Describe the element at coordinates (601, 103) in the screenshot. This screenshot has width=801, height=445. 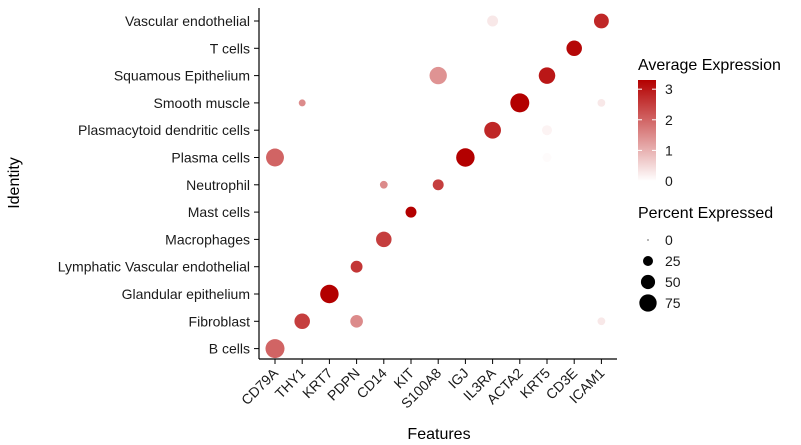
I see `dot-smooth-muscle-icam1` at that location.